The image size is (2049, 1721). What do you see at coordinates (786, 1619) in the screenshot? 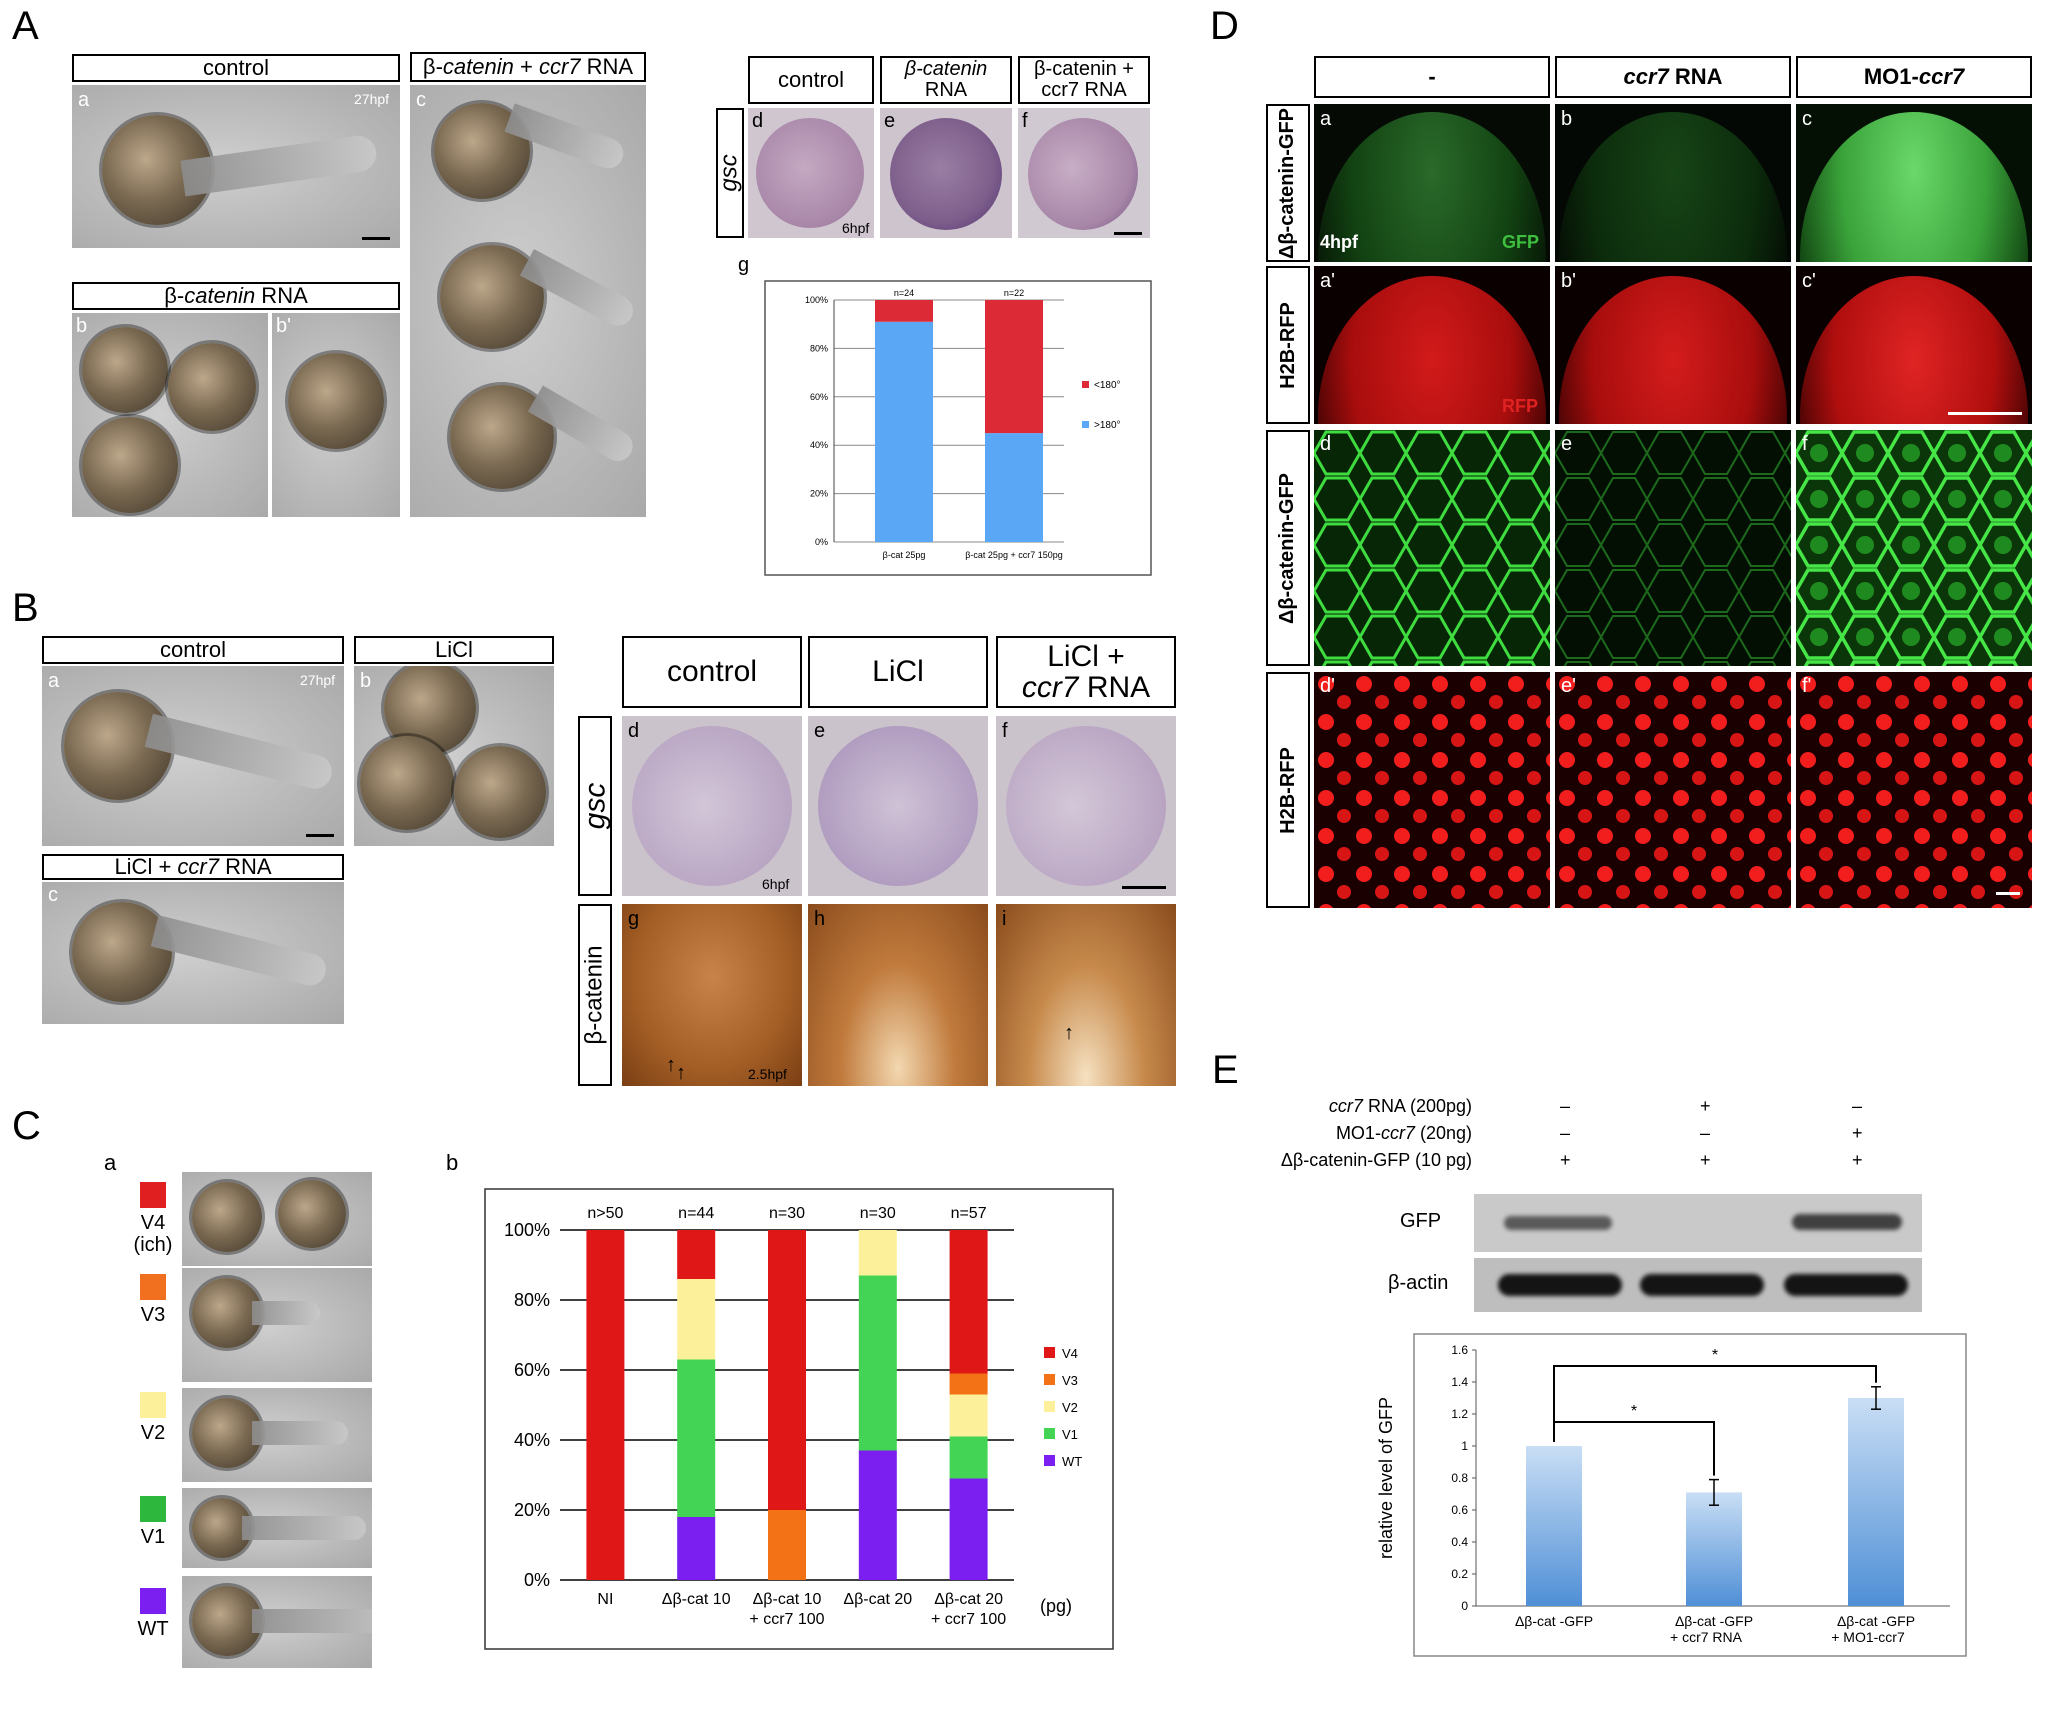
I see `x-tick-label: + ccr7 100` at bounding box center [786, 1619].